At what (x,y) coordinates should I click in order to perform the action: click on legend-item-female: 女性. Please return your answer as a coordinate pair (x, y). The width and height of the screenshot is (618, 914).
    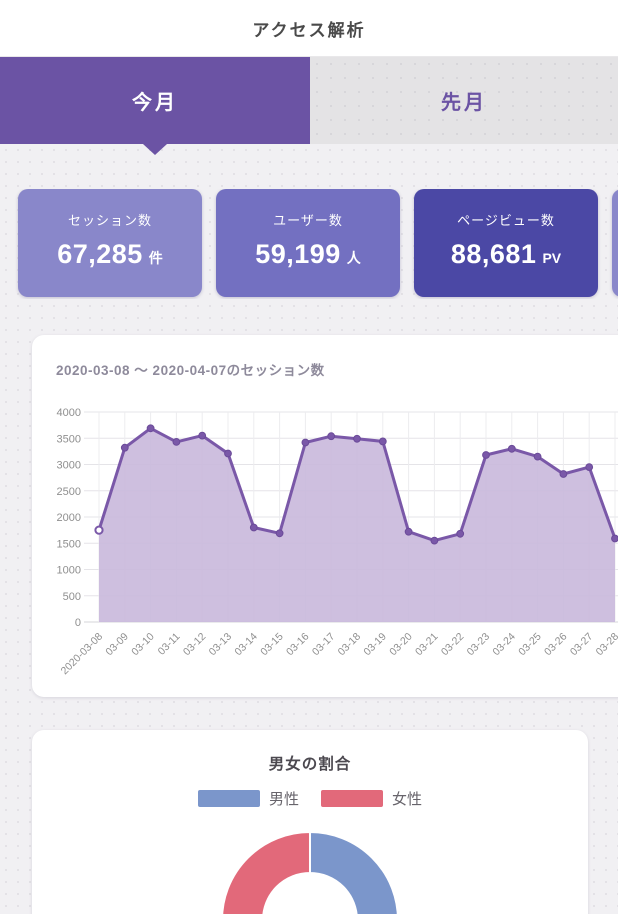
    Looking at the image, I should click on (371, 798).